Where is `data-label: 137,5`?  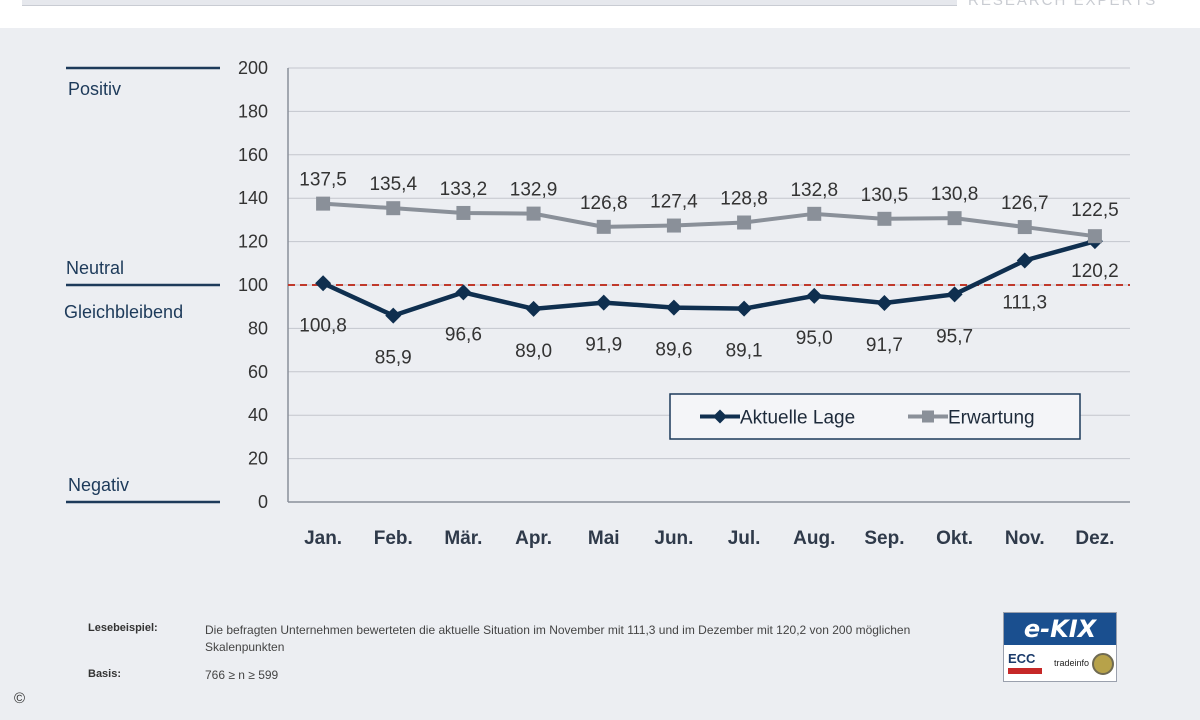
data-label: 137,5 is located at coordinates (323, 180).